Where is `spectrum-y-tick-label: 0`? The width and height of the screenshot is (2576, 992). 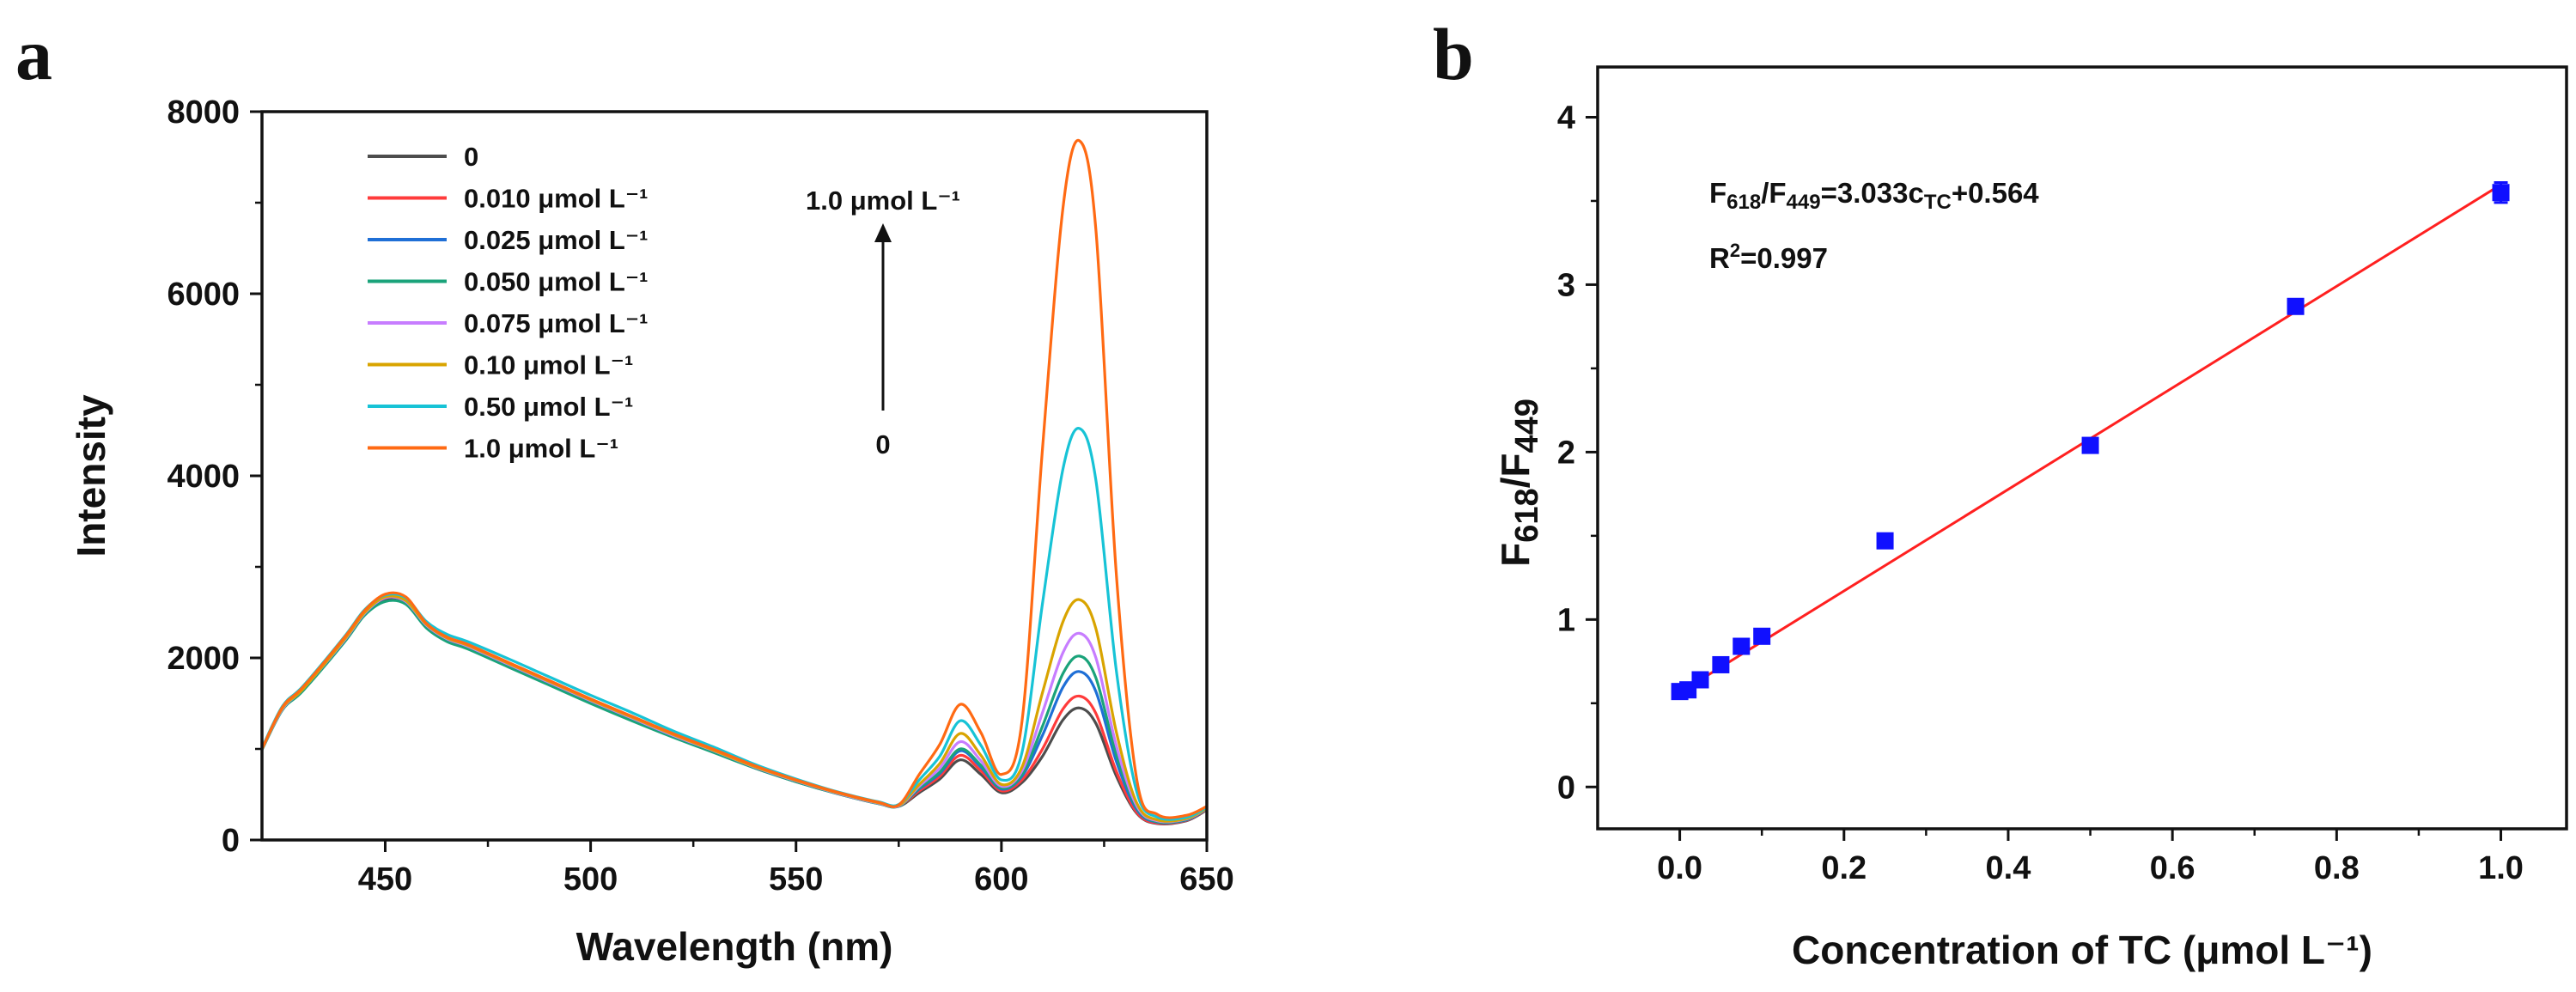
spectrum-y-tick-label: 0 is located at coordinates (231, 841).